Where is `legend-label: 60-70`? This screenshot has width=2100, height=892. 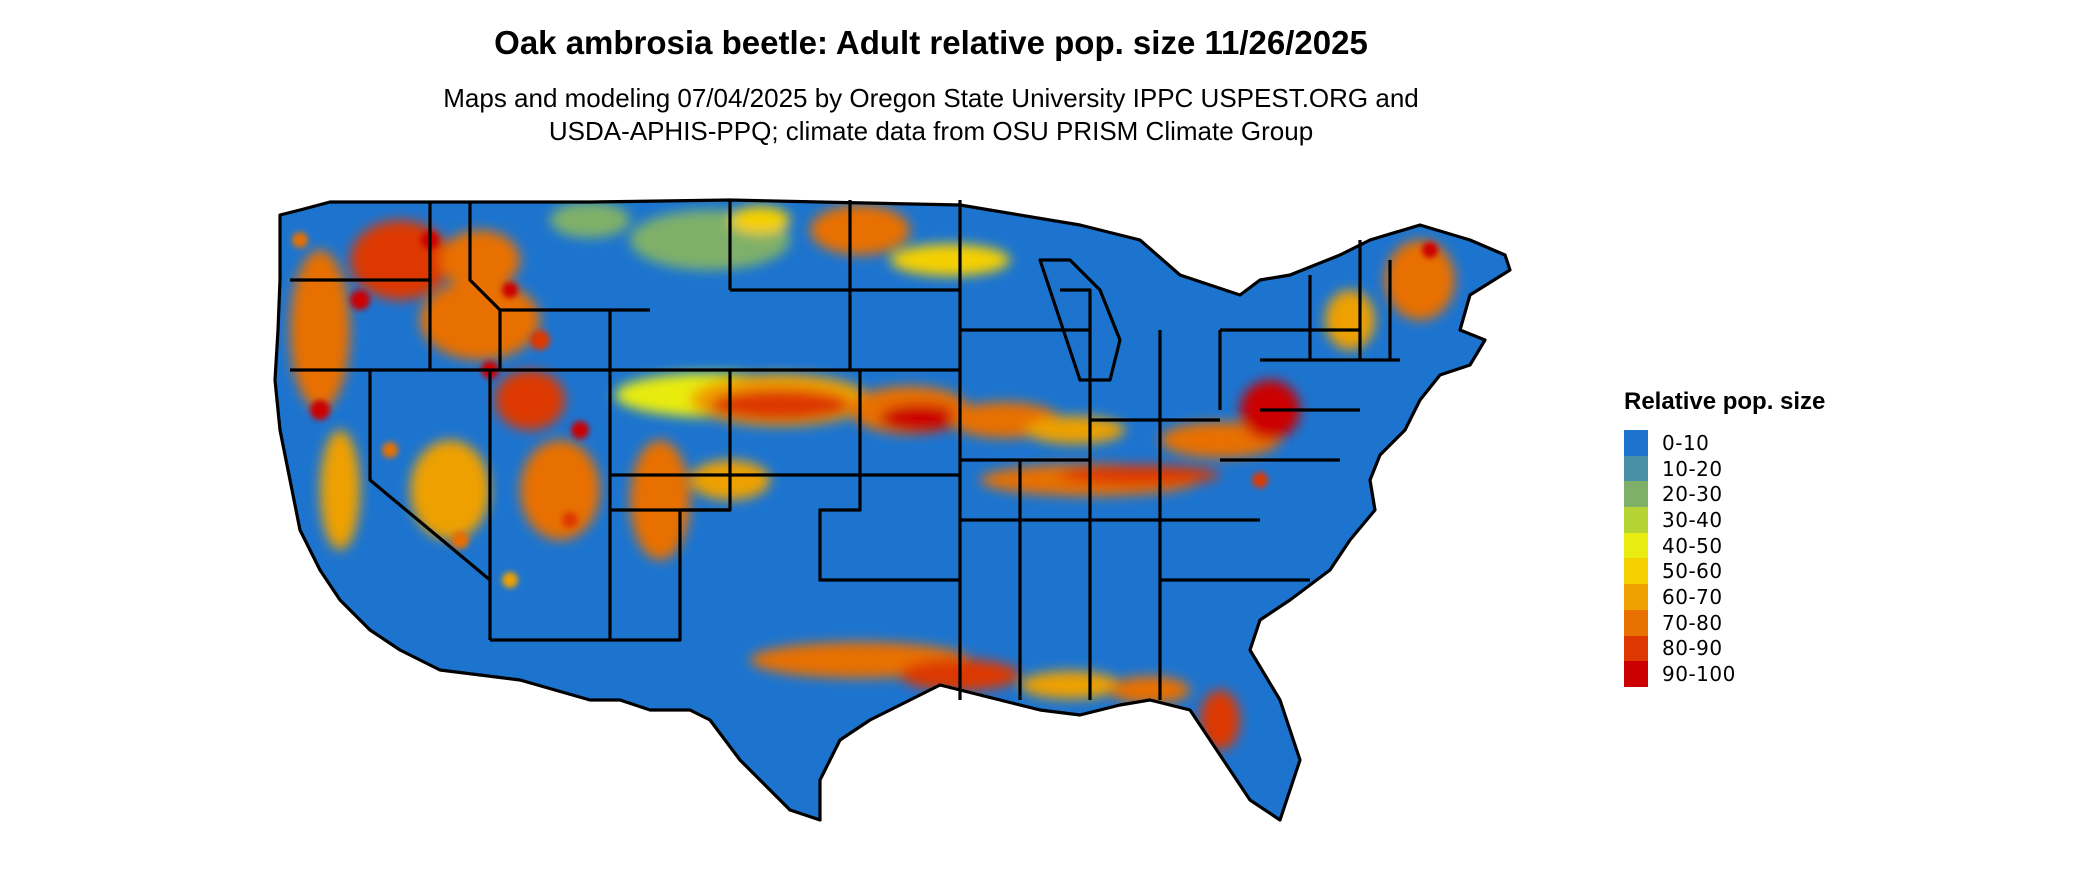 legend-label: 60-70 is located at coordinates (1692, 596).